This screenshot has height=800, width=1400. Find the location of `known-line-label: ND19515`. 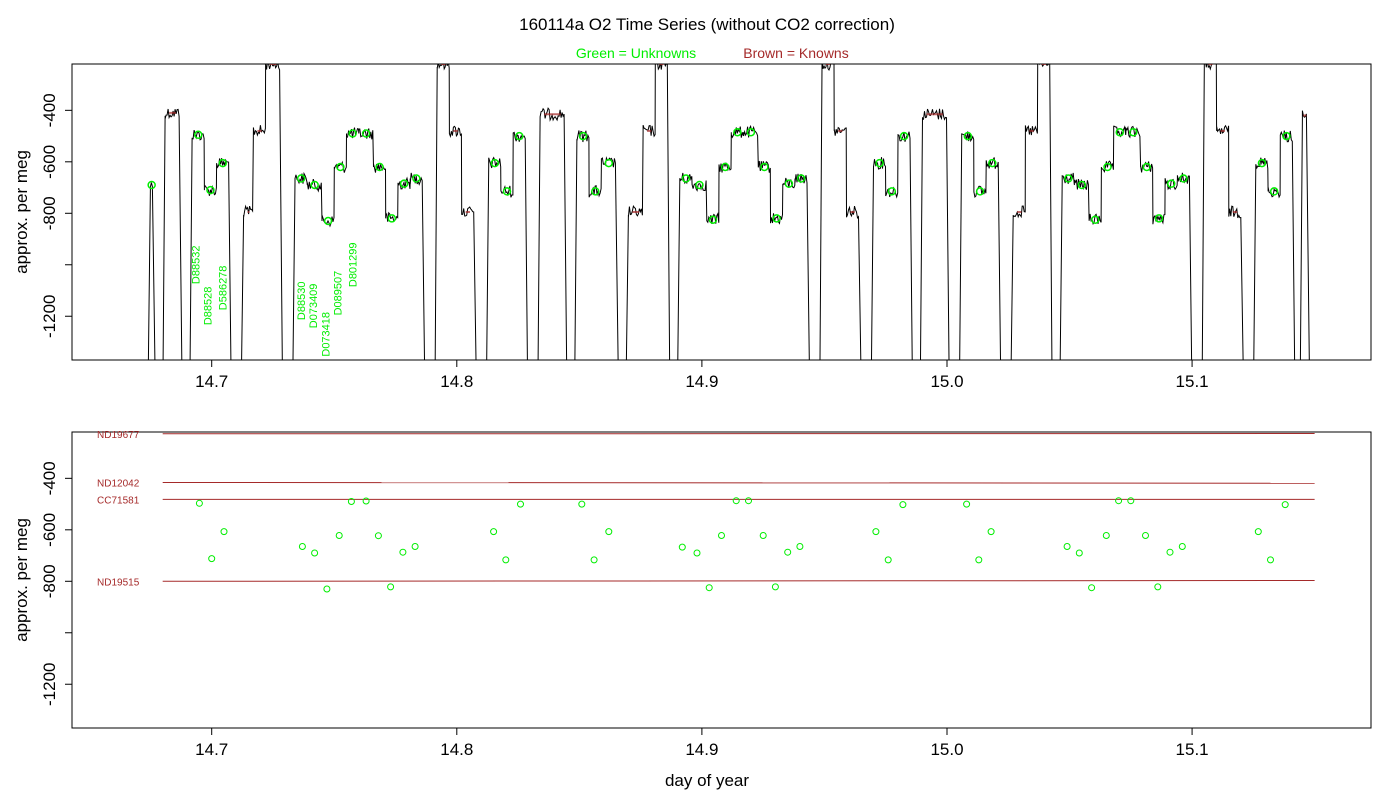

known-line-label: ND19515 is located at coordinates (118, 582).